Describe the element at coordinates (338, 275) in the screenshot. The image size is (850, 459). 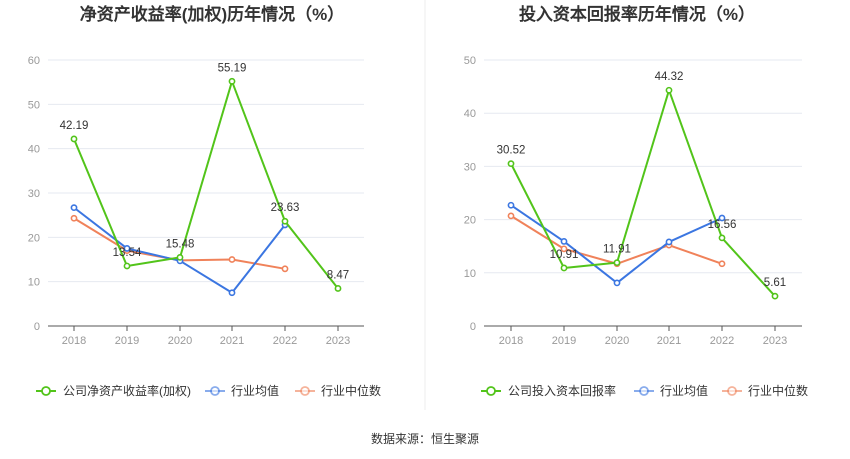
I see `data-label: 8.47` at that location.